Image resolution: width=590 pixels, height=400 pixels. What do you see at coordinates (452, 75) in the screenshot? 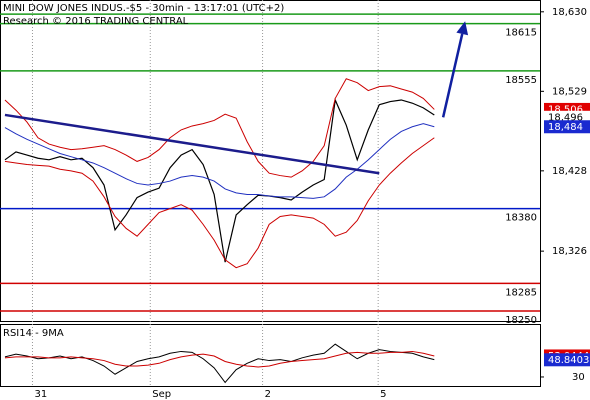
I see `forecast-arrow` at bounding box center [452, 75].